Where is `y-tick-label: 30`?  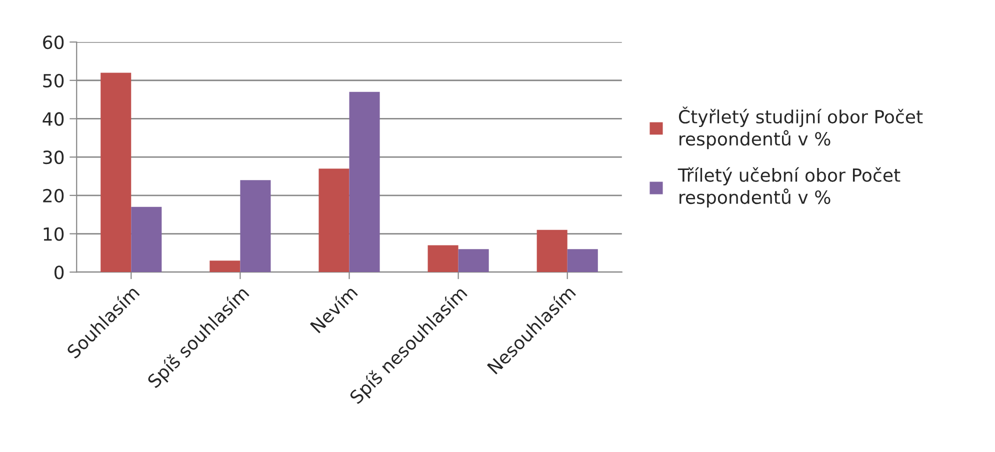 y-tick-label: 30 is located at coordinates (53, 157).